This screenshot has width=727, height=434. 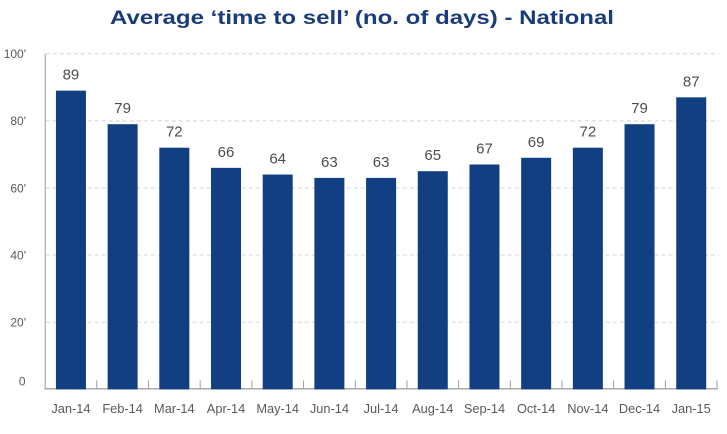 What do you see at coordinates (18, 121) in the screenshot?
I see `svg-text: 80'` at bounding box center [18, 121].